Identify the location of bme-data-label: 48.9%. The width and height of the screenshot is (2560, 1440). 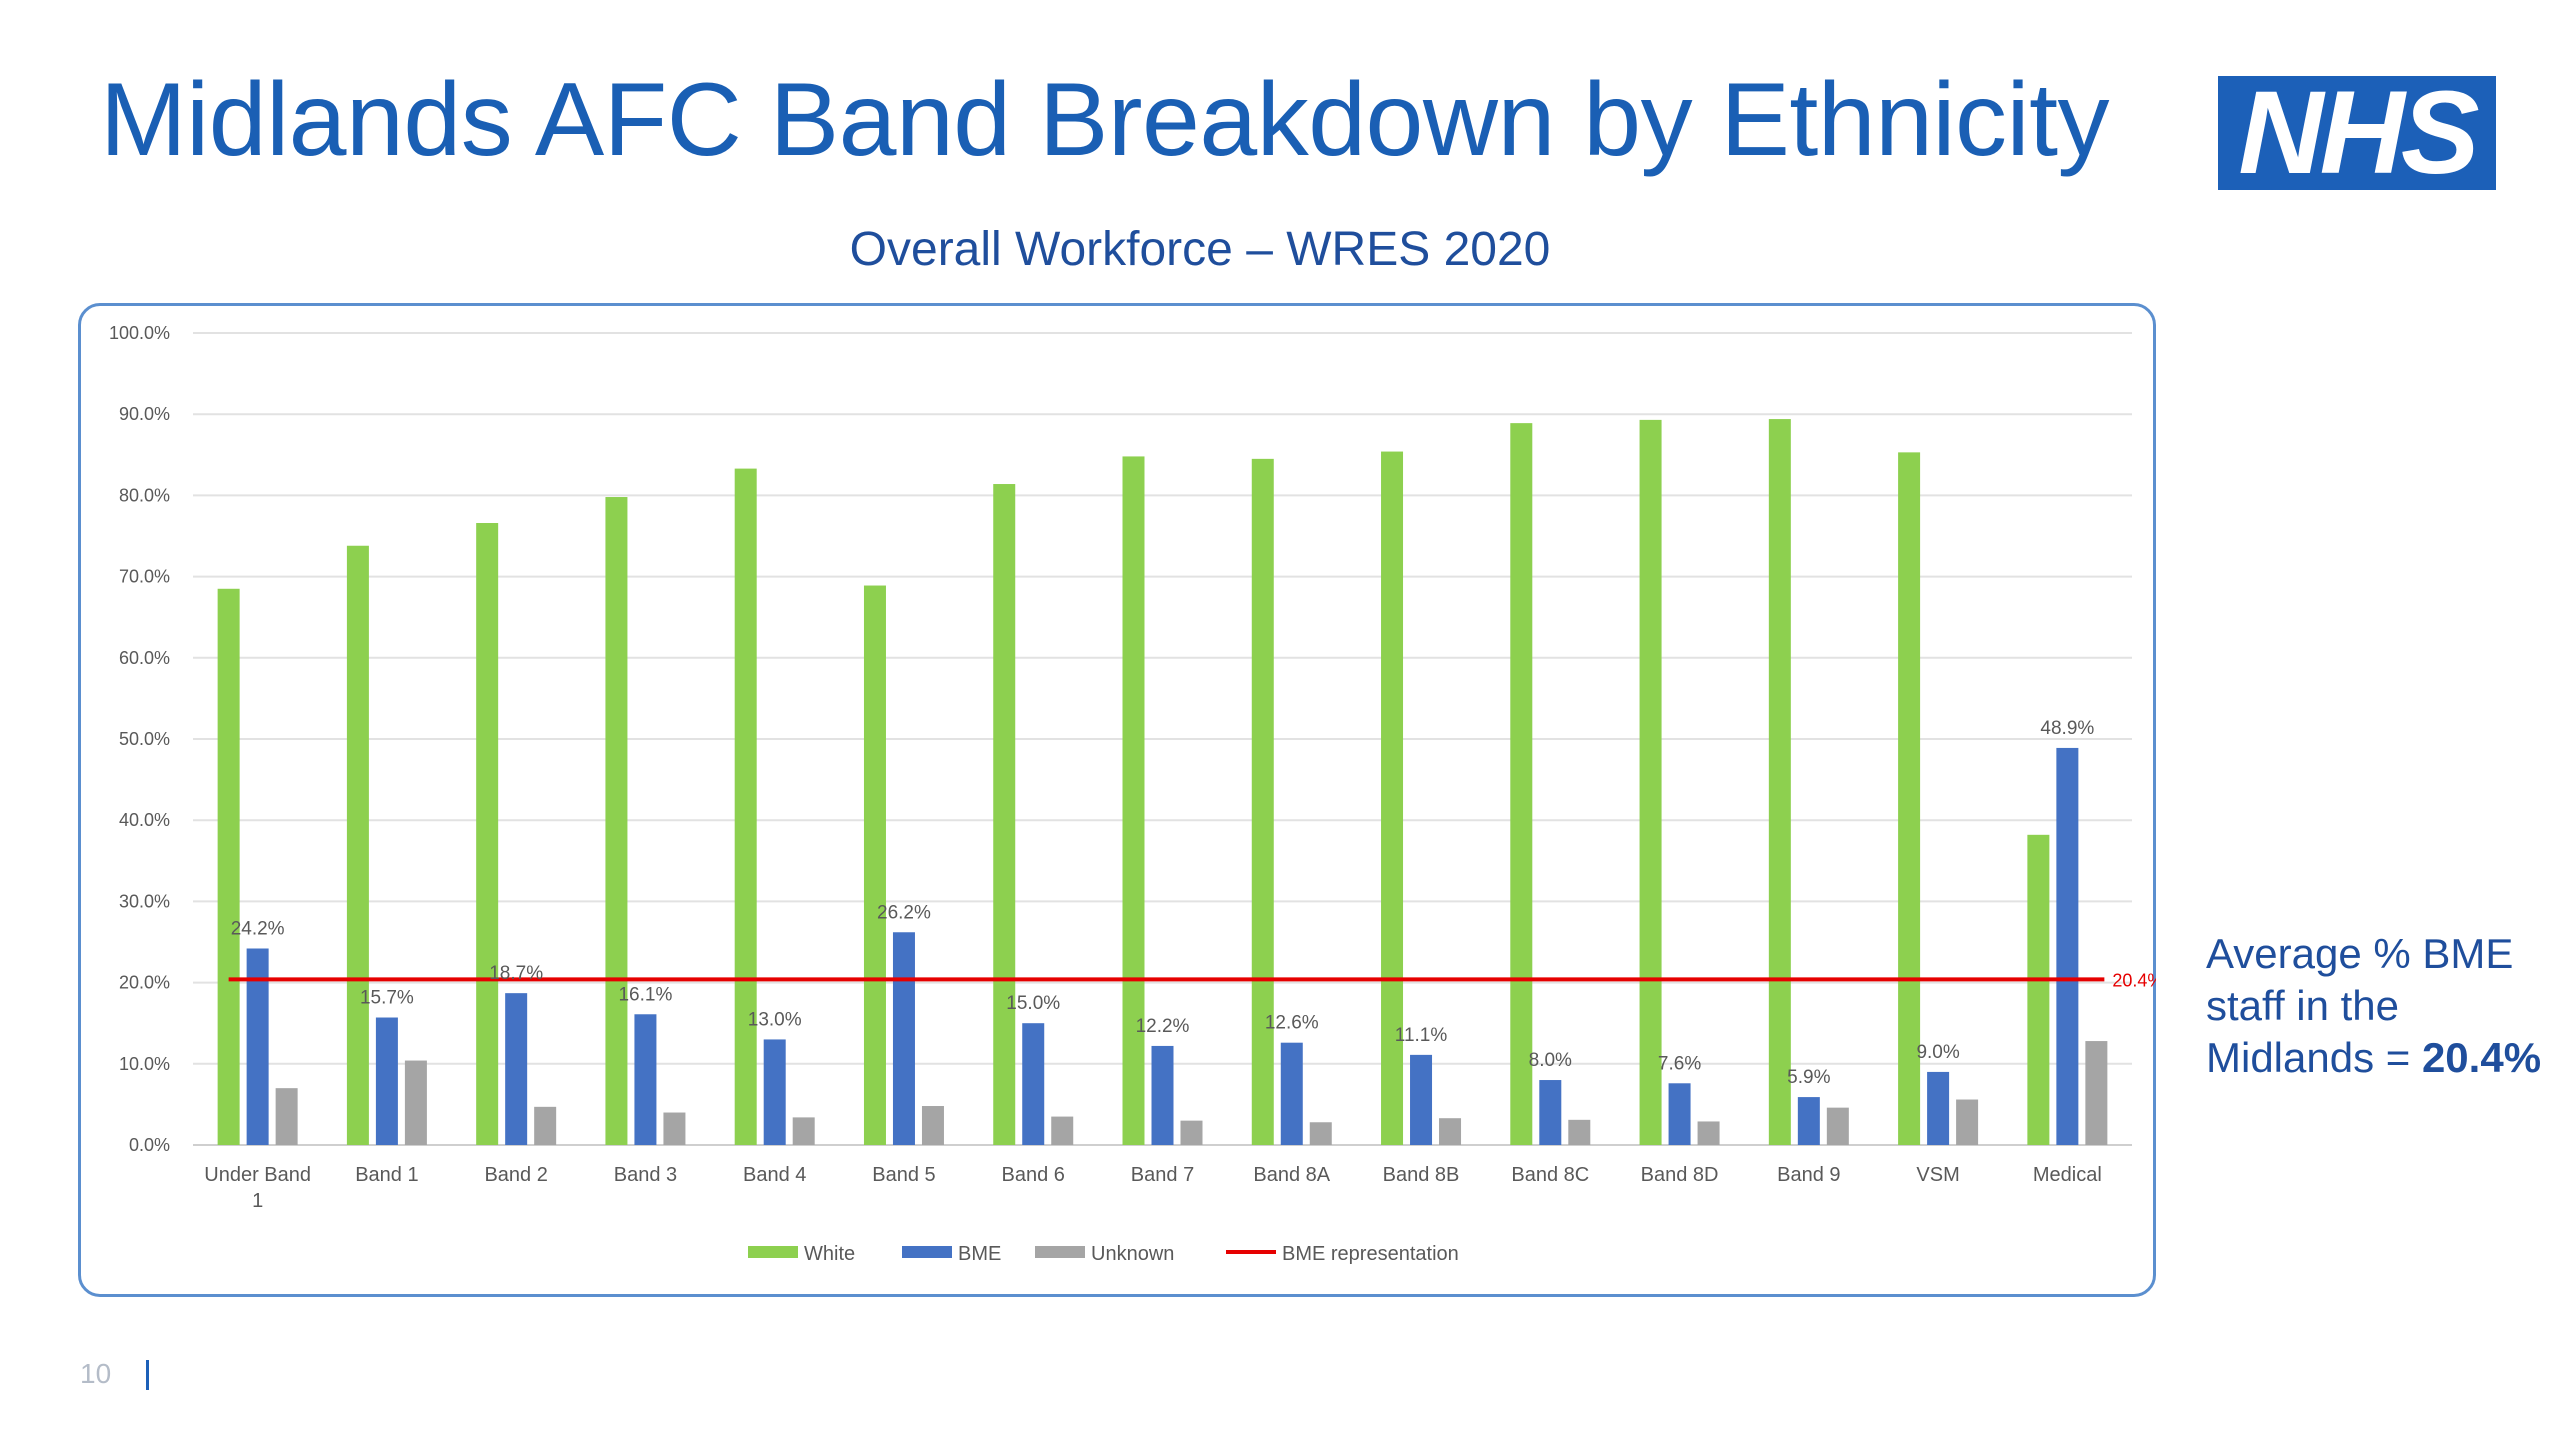
(2067, 728).